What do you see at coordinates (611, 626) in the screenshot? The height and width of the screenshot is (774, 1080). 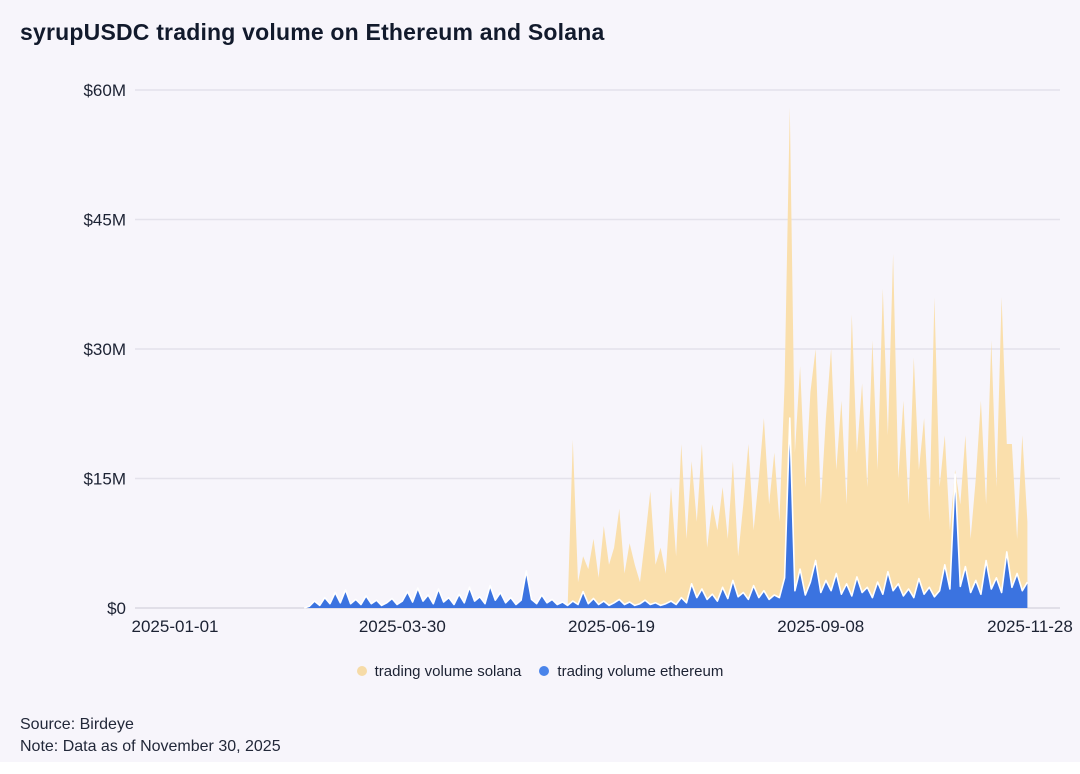 I see `x-axis-tick-label: 2025-06-19` at bounding box center [611, 626].